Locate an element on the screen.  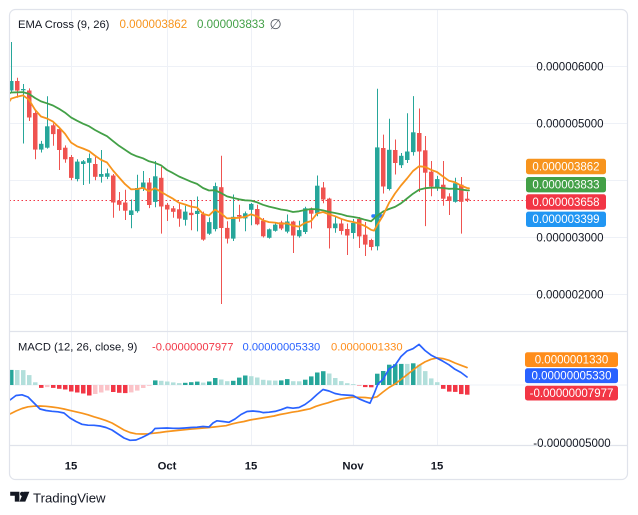
svg-text: -0.0000005000 is located at coordinates (571, 444).